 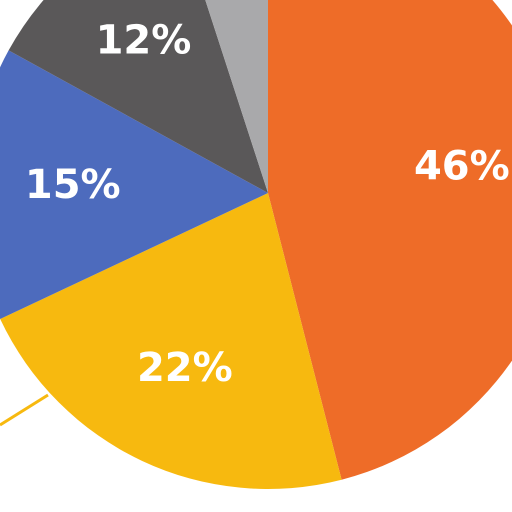 What do you see at coordinates (236, 96) in the screenshot?
I see `pie-slice` at bounding box center [236, 96].